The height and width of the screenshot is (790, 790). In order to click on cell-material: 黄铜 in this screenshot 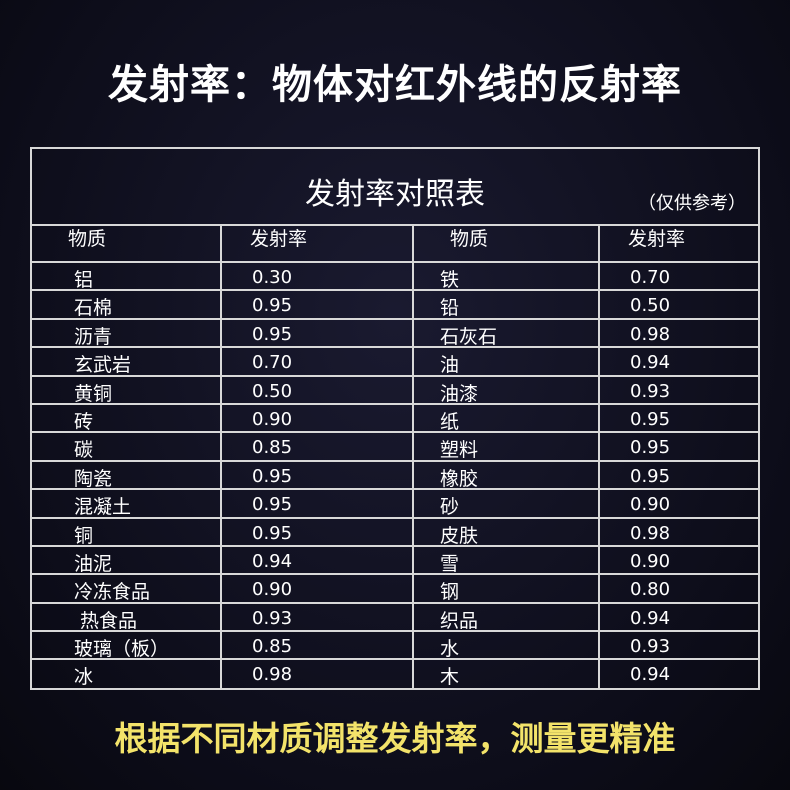, I will do `click(127, 389)`.